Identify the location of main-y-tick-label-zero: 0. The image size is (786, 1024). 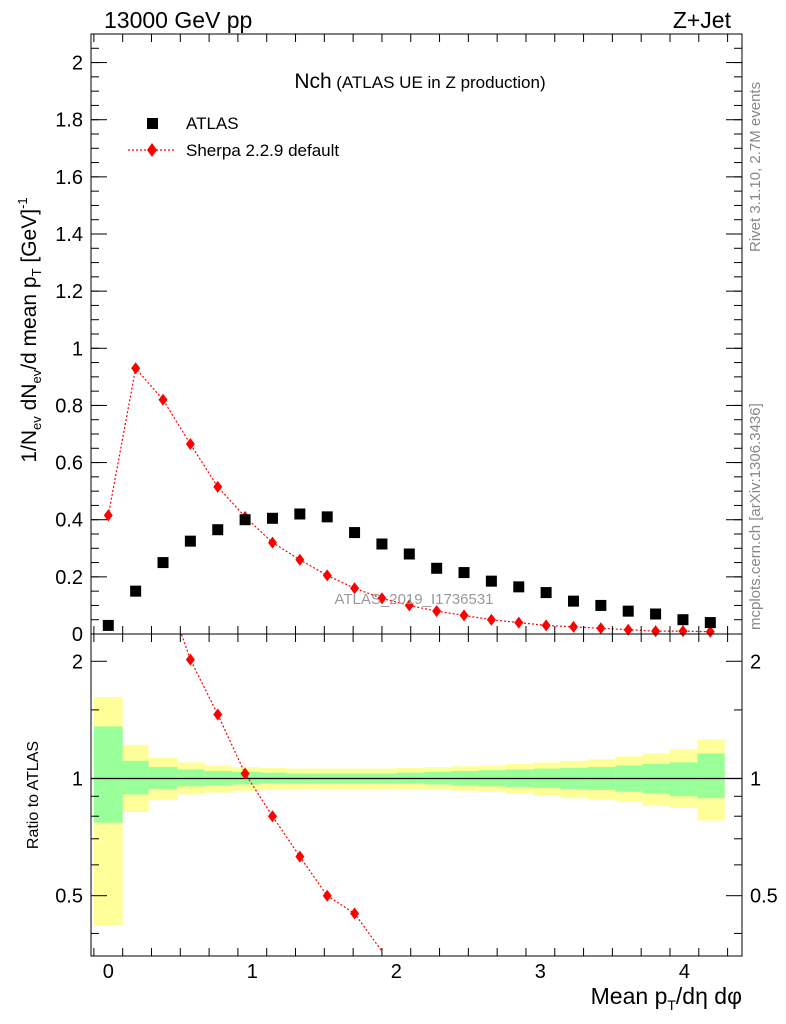
(77, 635).